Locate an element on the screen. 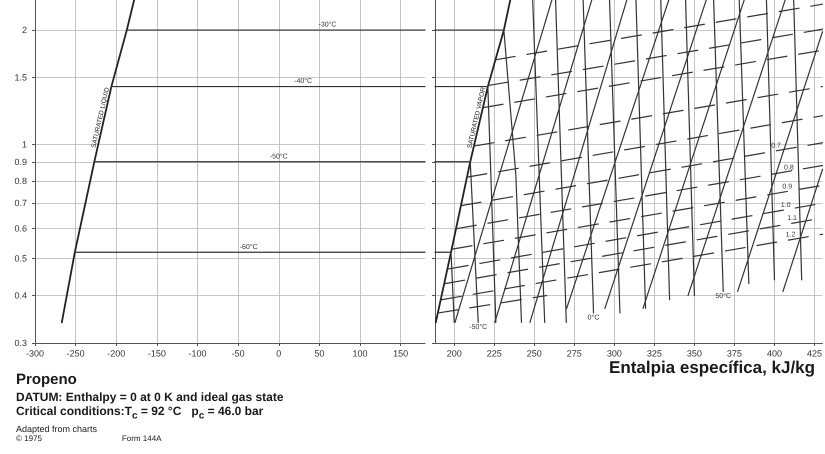 Image resolution: width=825 pixels, height=454 pixels. x-axis-title: Entalpia específica, kJ/kg is located at coordinates (712, 368).